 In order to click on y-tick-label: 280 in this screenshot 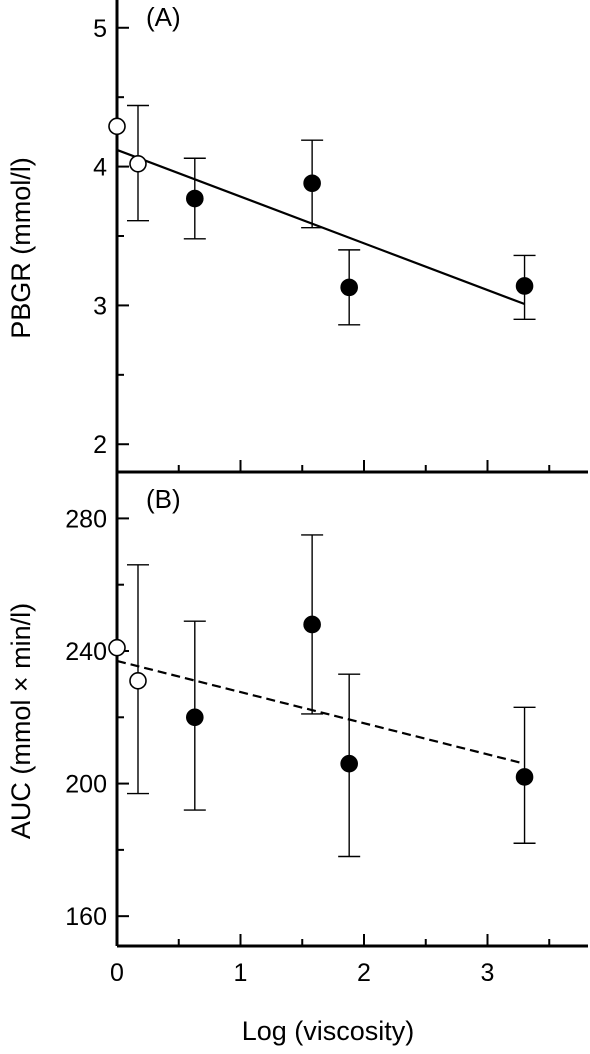, I will do `click(86, 519)`.